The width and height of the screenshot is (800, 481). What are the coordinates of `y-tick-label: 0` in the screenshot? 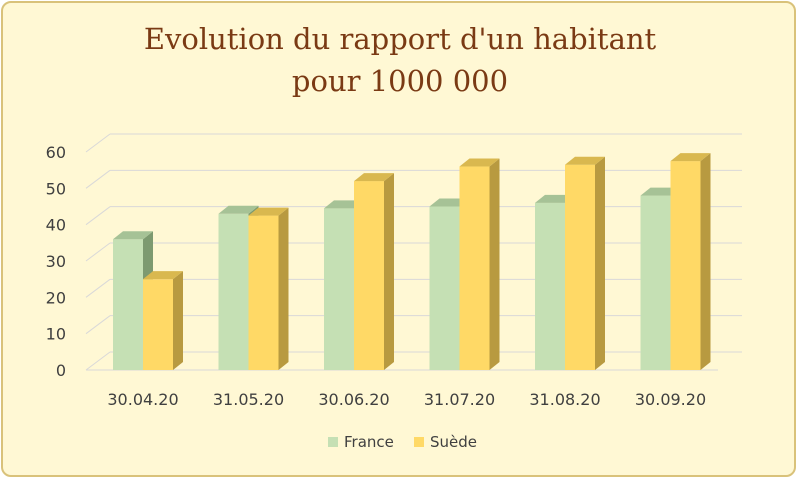 It's located at (61, 370).